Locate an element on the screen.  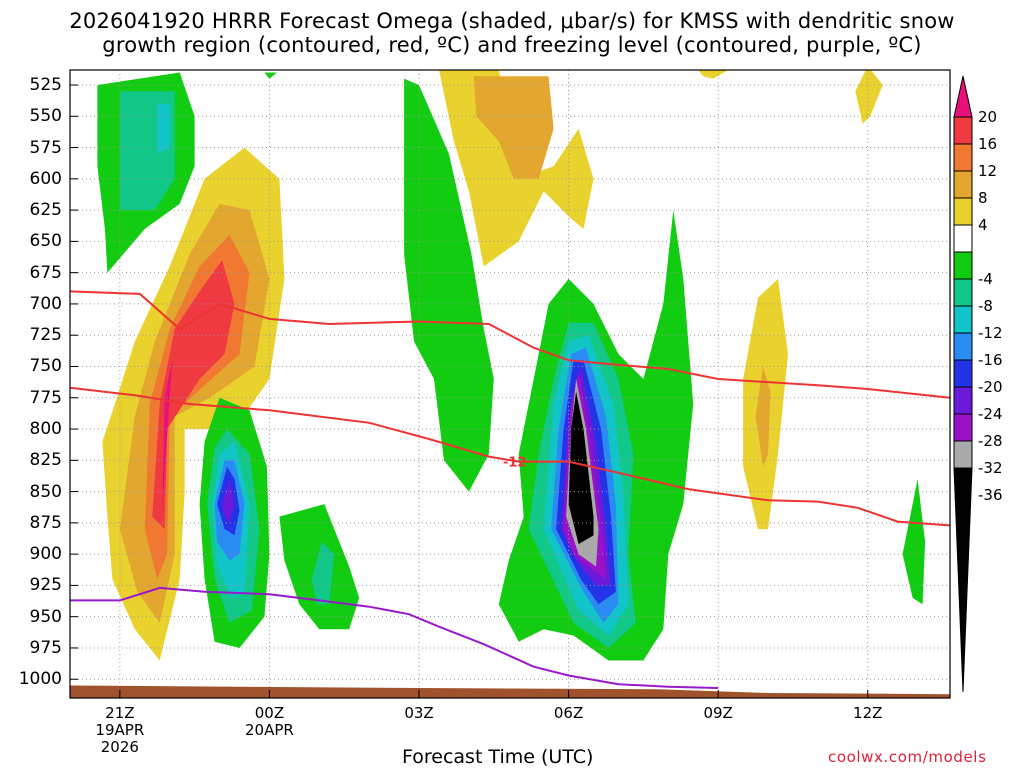
descent-upper-center is located at coordinates (516, 168).